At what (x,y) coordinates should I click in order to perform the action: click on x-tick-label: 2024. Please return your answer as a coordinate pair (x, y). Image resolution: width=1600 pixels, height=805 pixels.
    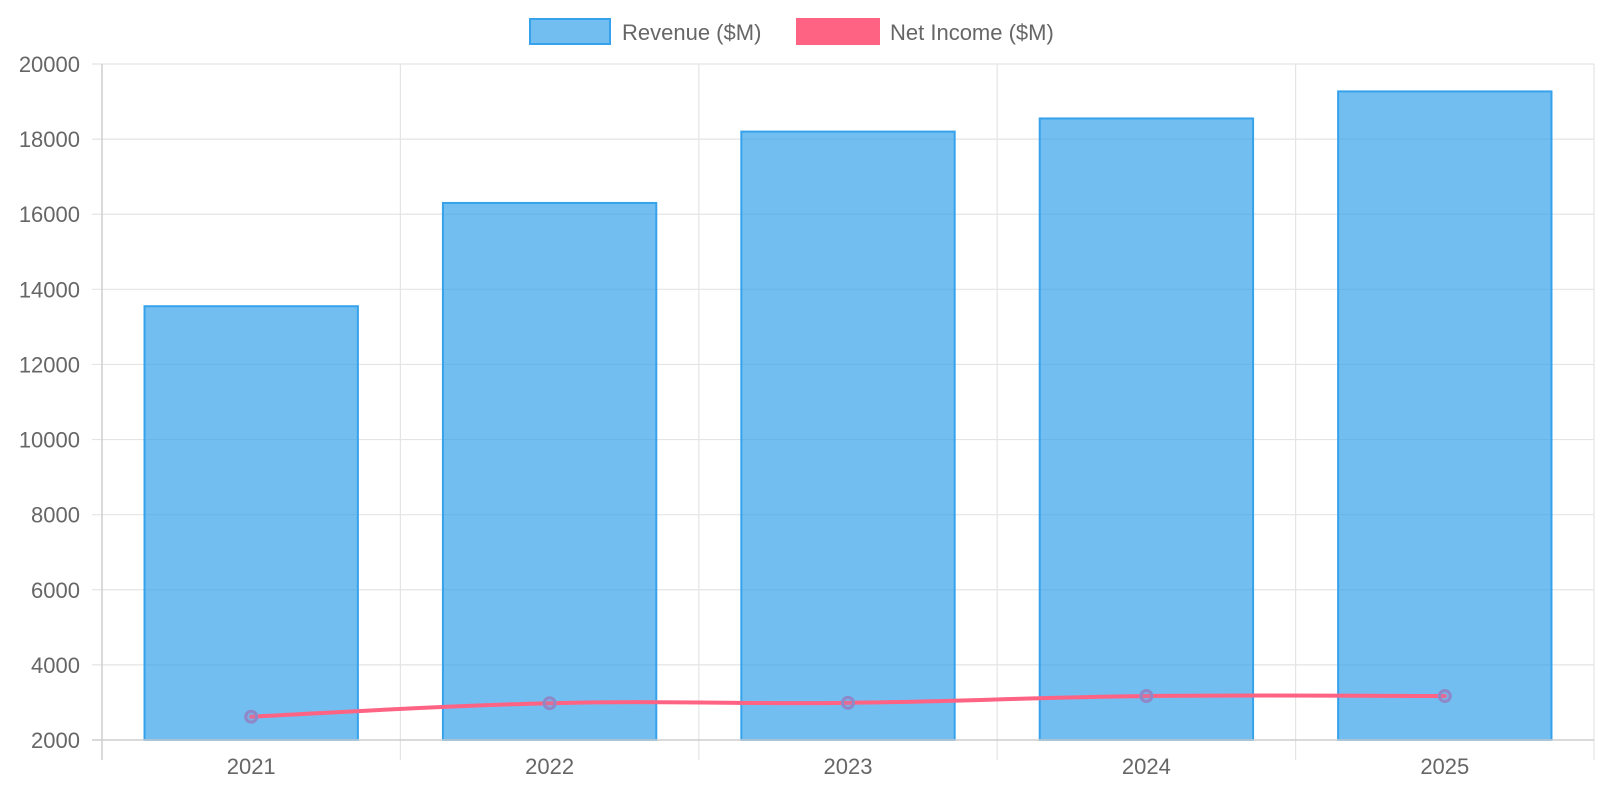
    Looking at the image, I should click on (1146, 766).